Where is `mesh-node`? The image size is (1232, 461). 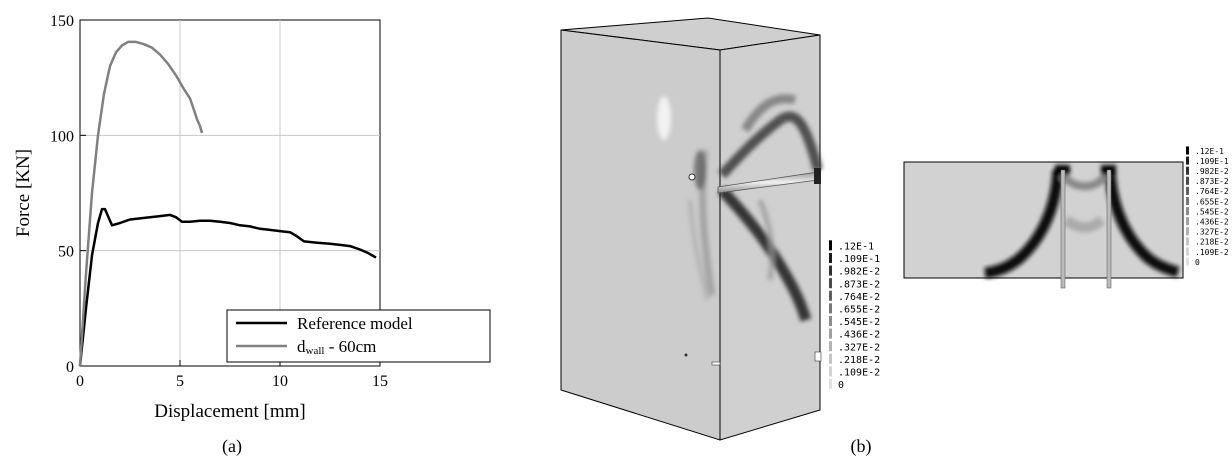 mesh-node is located at coordinates (686, 355).